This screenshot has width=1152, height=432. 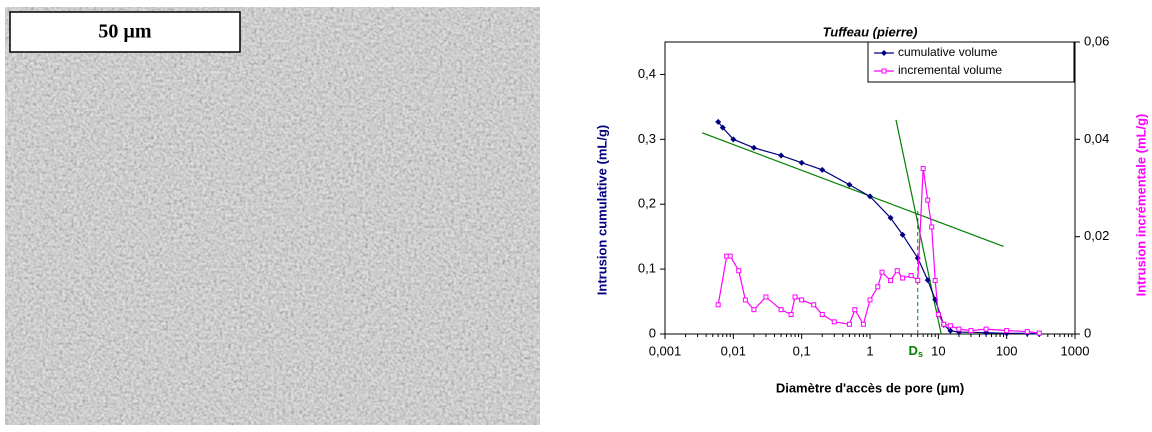 What do you see at coordinates (938, 350) in the screenshot?
I see `x-tick-label: 10` at bounding box center [938, 350].